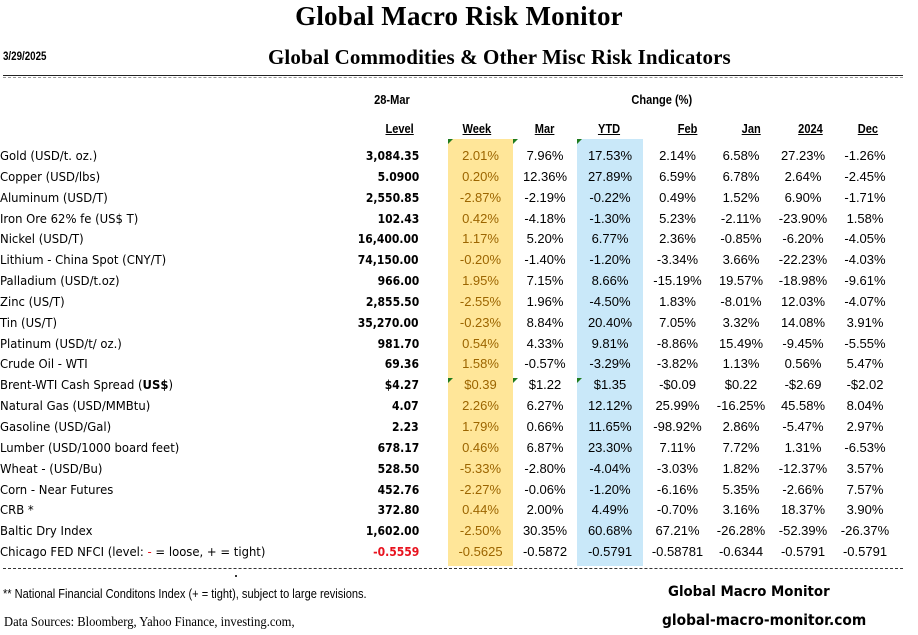  I want to click on level-value: 35,270.00, so click(372, 323).